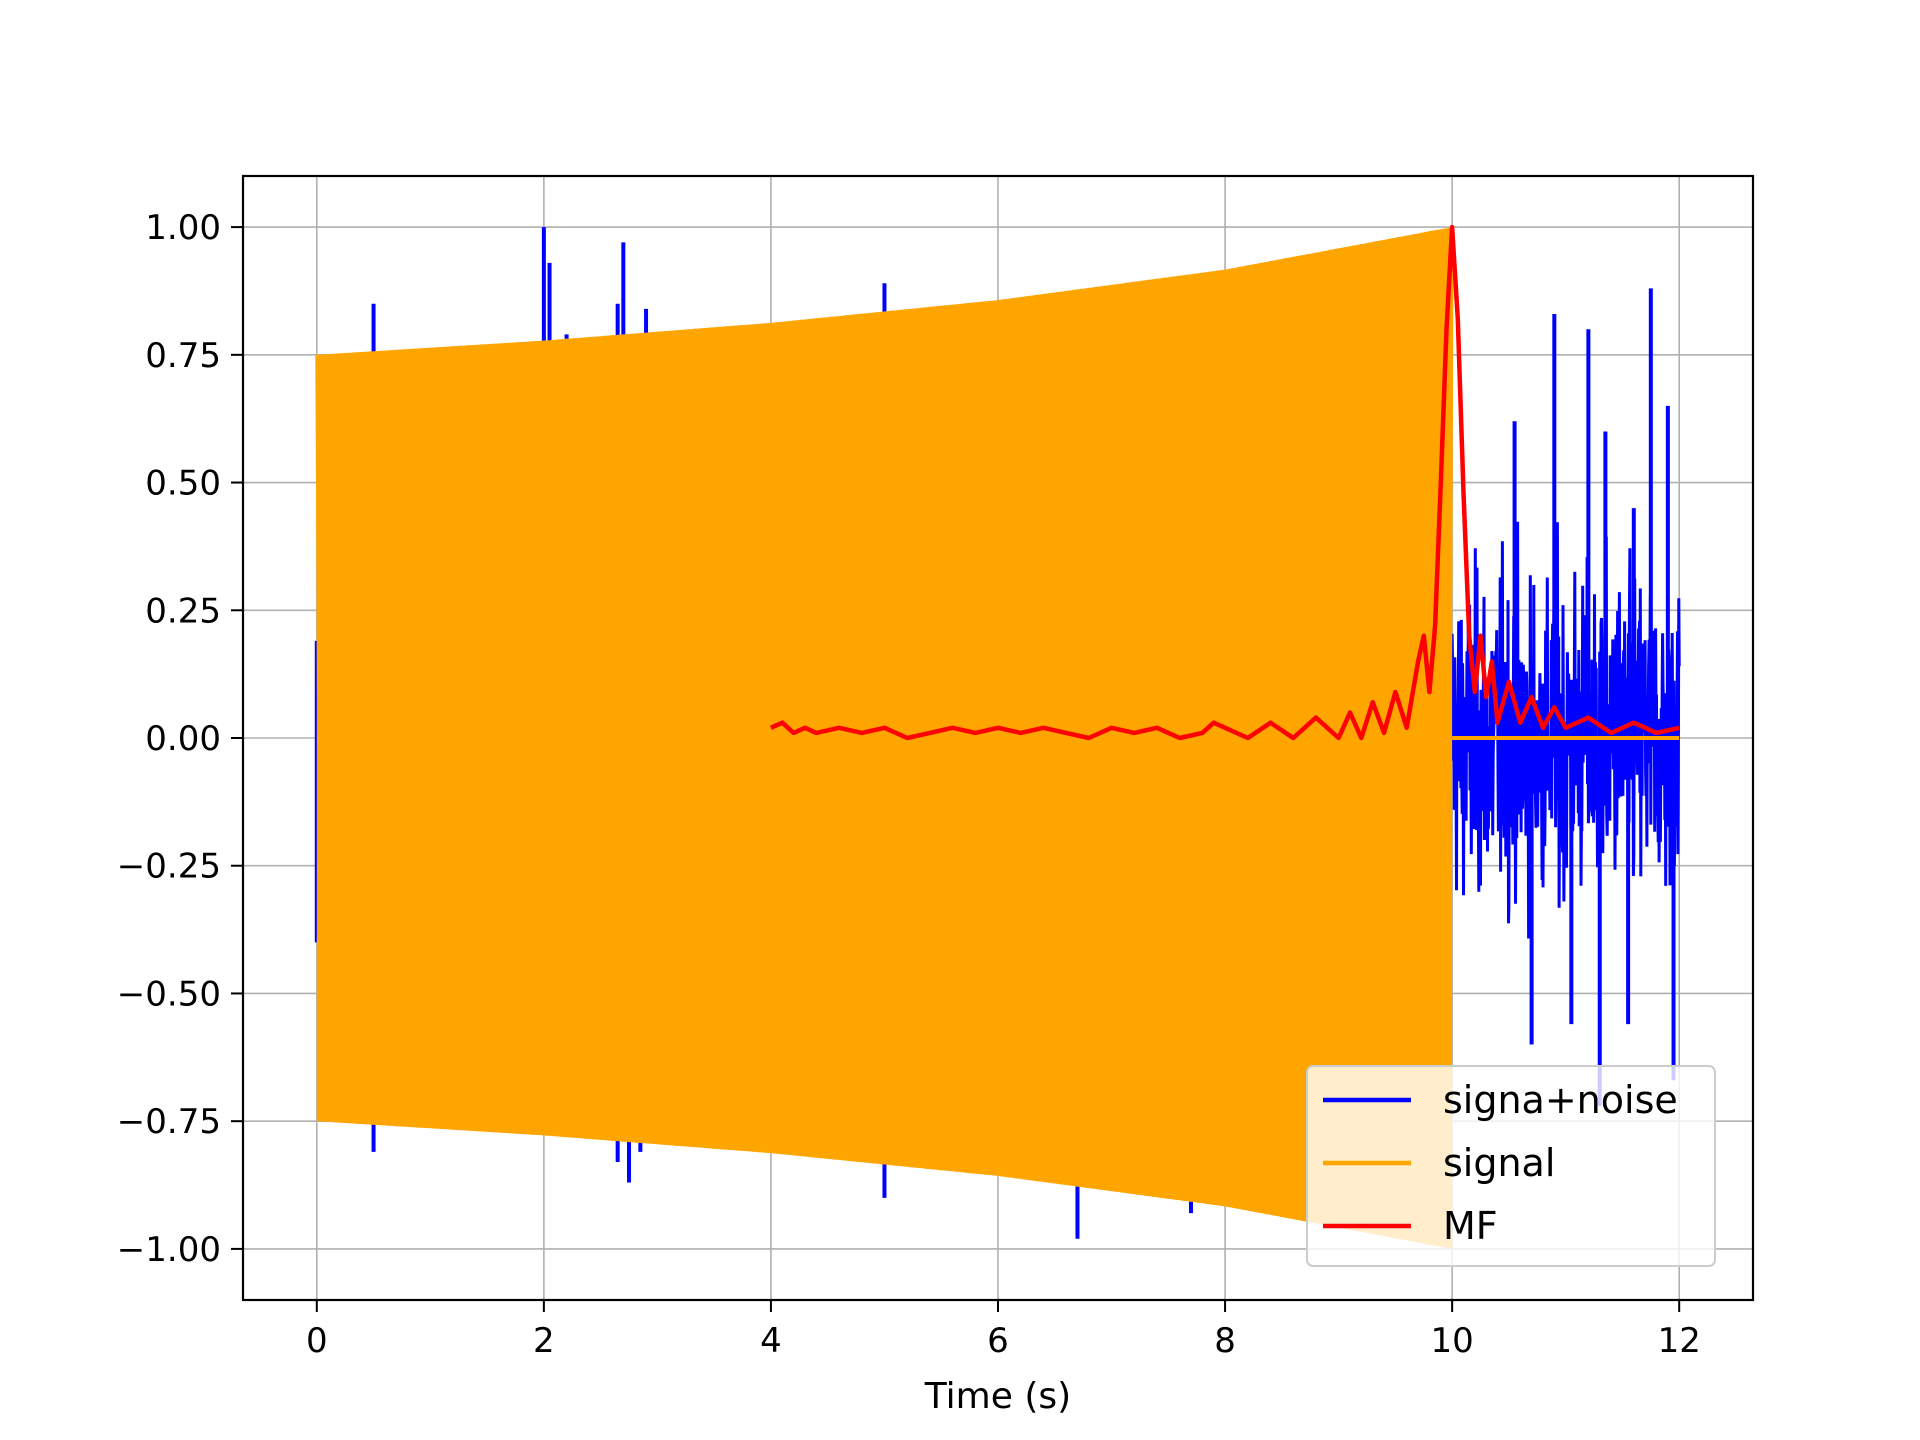  I want to click on y-tick-label: 1.00, so click(183, 228).